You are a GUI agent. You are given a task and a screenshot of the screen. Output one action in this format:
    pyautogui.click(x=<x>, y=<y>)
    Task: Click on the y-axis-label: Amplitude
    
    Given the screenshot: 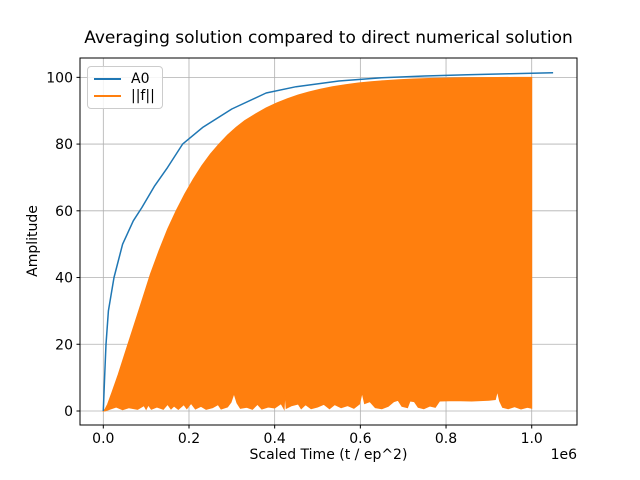 What is the action you would take?
    pyautogui.click(x=33, y=241)
    